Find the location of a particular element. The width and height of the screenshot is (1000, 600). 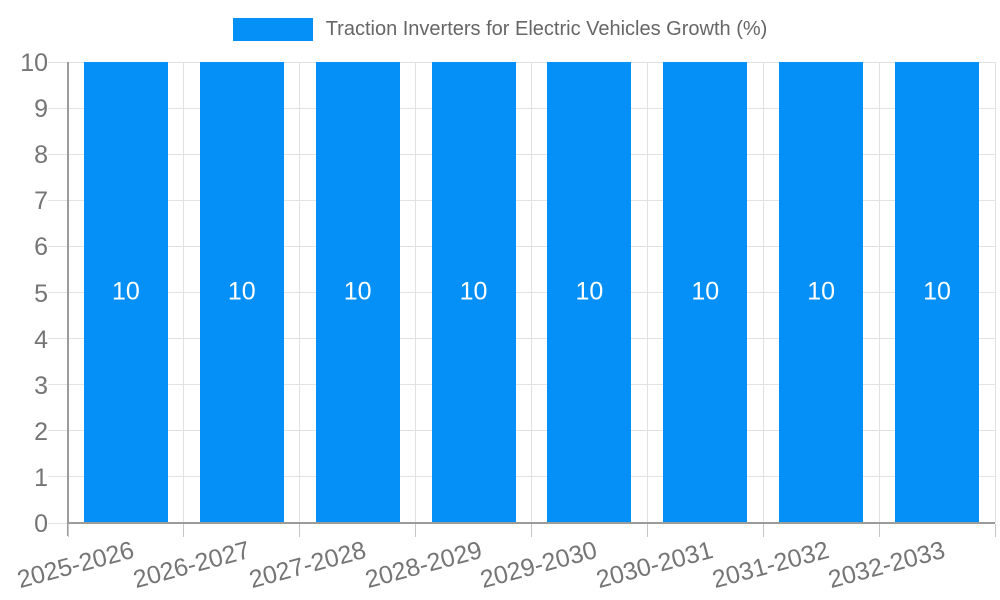

y-tick-label: 8 is located at coordinates (41, 155).